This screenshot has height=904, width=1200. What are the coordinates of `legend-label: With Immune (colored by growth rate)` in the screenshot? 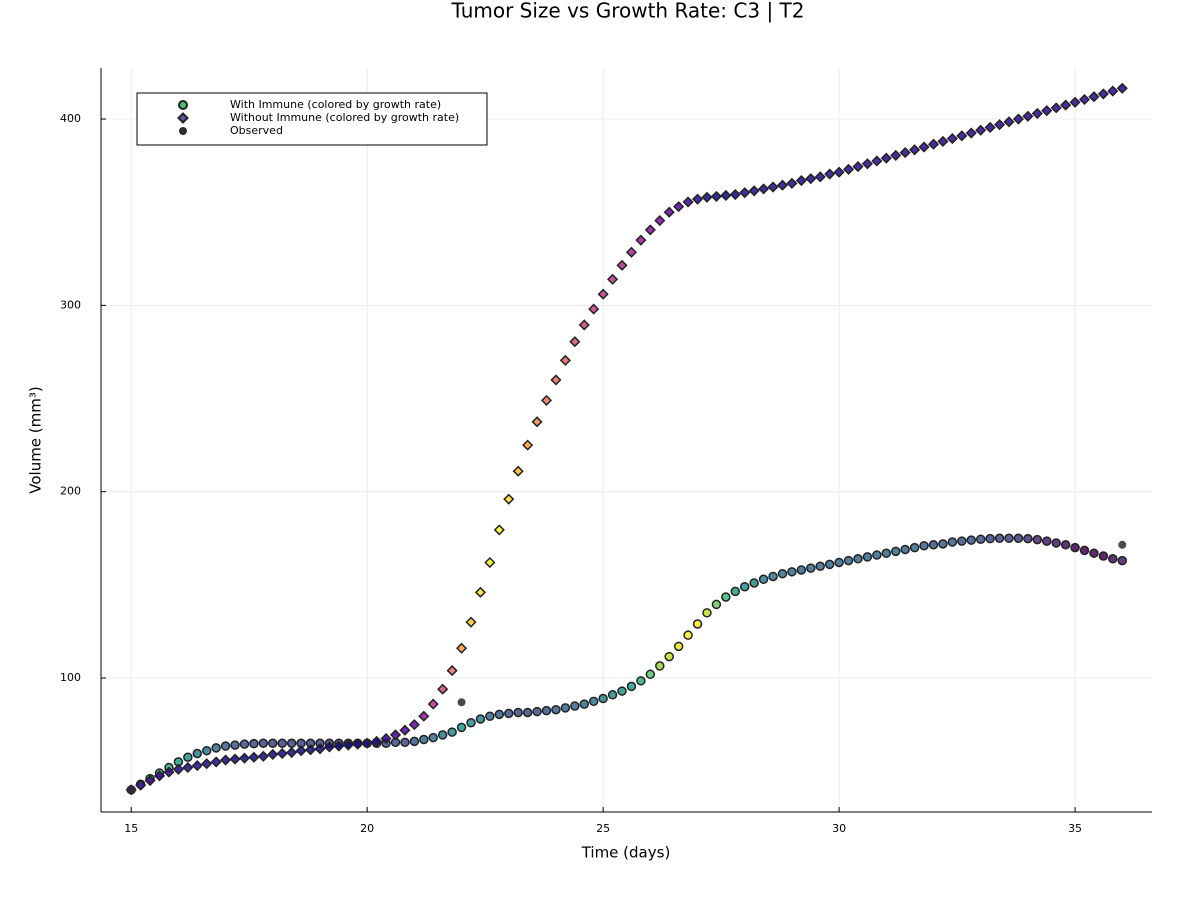 It's located at (335, 104).